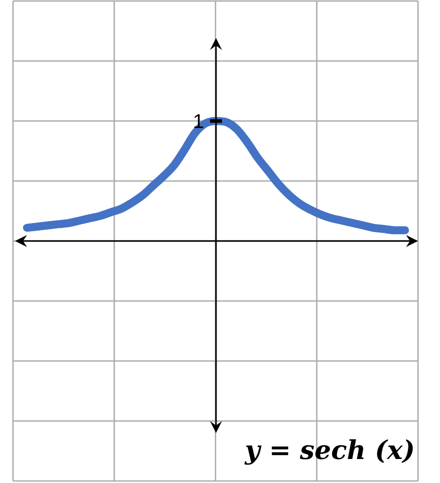  What do you see at coordinates (329, 451) in the screenshot?
I see `text: y = sech (x)` at bounding box center [329, 451].